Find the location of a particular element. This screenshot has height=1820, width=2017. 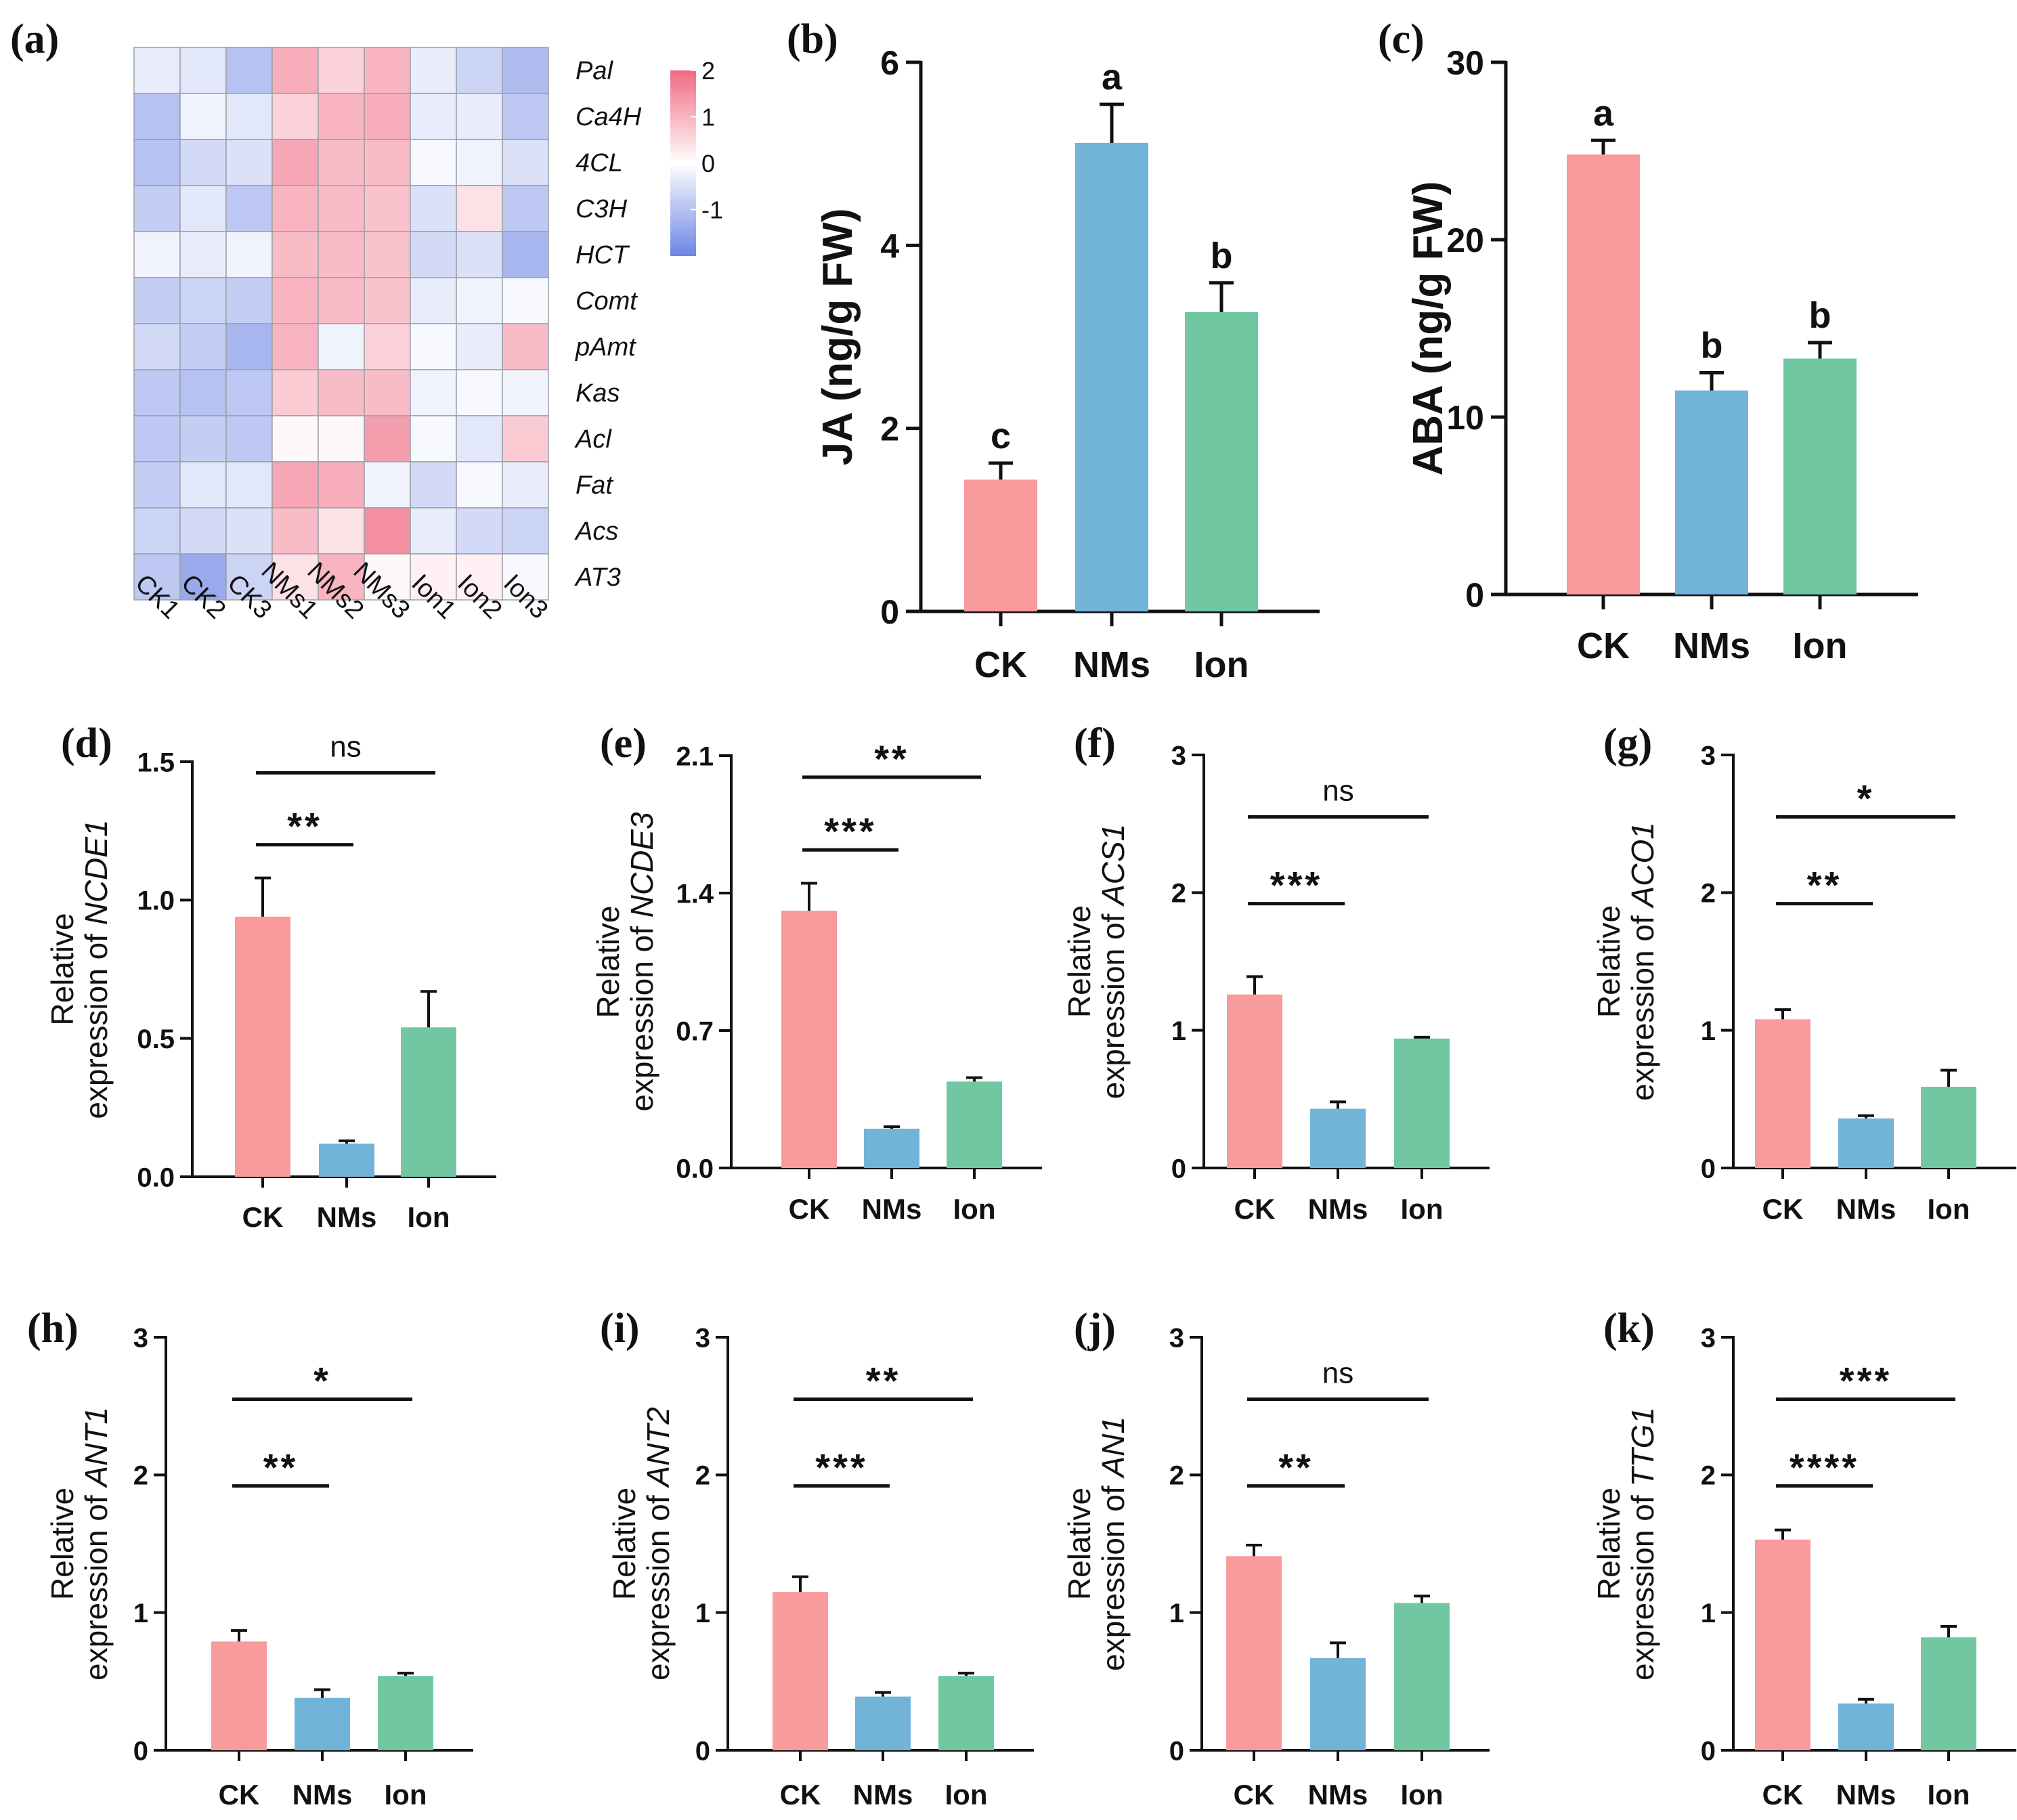

y-tick-label: 3 is located at coordinates (1709, 756).